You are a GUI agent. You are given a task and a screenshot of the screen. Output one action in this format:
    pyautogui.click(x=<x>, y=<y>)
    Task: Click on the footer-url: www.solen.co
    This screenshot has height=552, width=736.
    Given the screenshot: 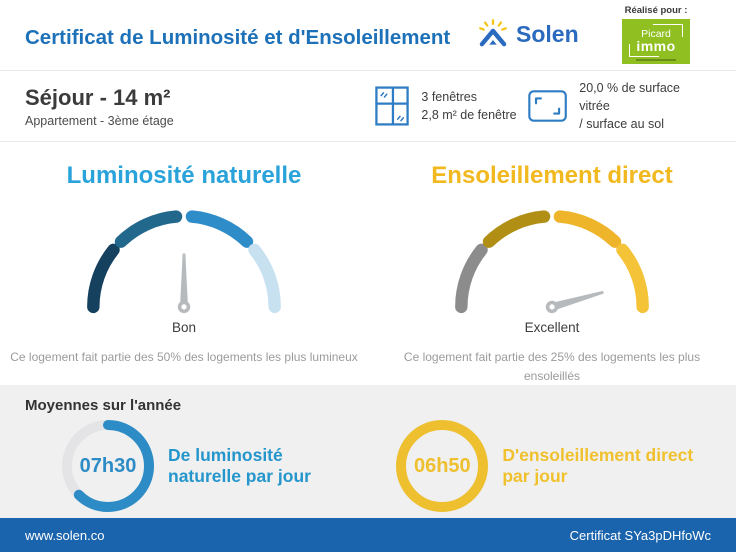 What is the action you would take?
    pyautogui.click(x=65, y=535)
    